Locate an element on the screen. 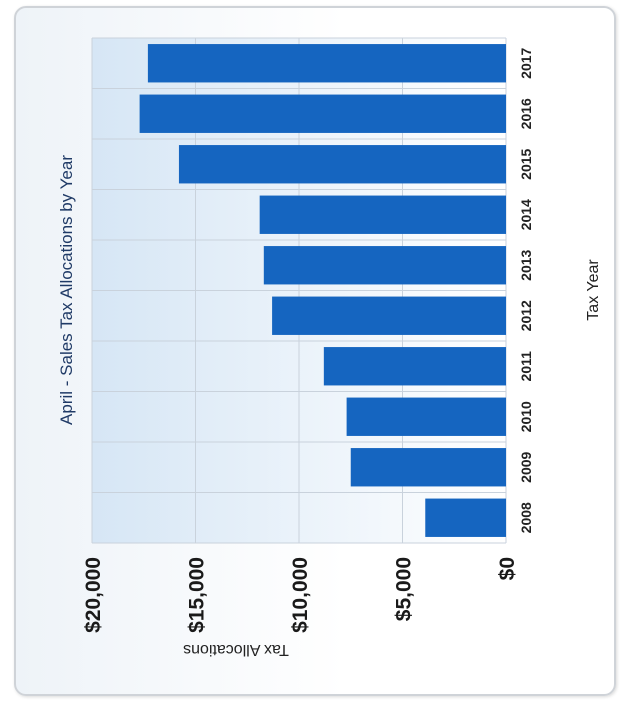 The height and width of the screenshot is (703, 626). category-label: 2010 is located at coordinates (526, 416).